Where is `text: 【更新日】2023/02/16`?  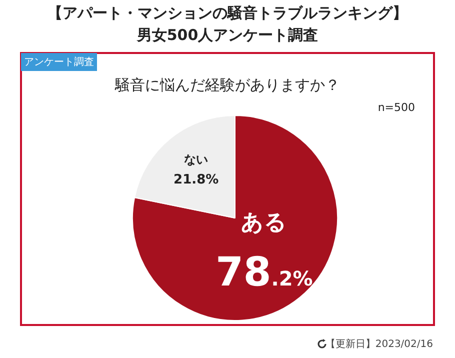 text: 【更新日】2023/02/16 is located at coordinates (379, 344).